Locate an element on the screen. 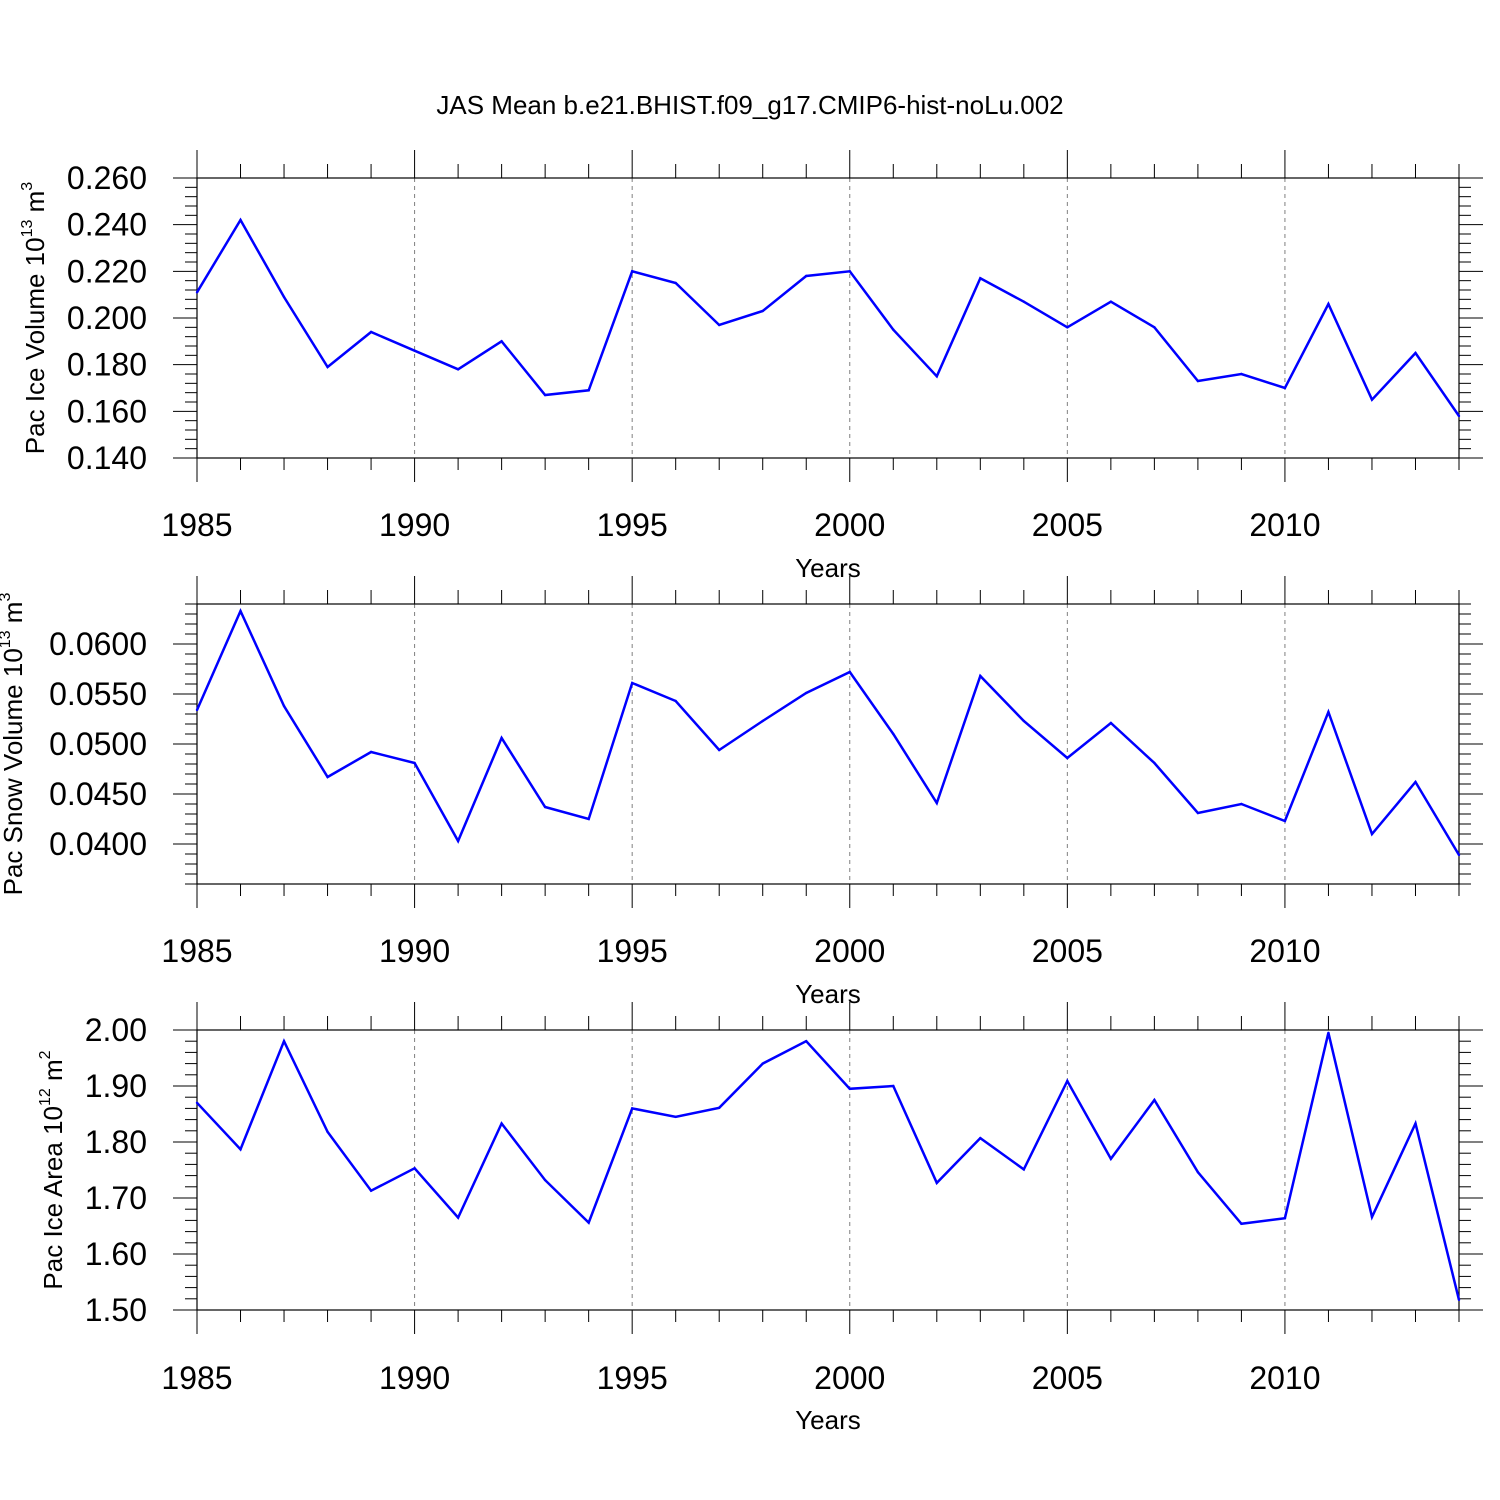 The height and width of the screenshot is (1500, 1500). y-axis-title: Pac Snow Volume 1013 m3 is located at coordinates (14, 744).